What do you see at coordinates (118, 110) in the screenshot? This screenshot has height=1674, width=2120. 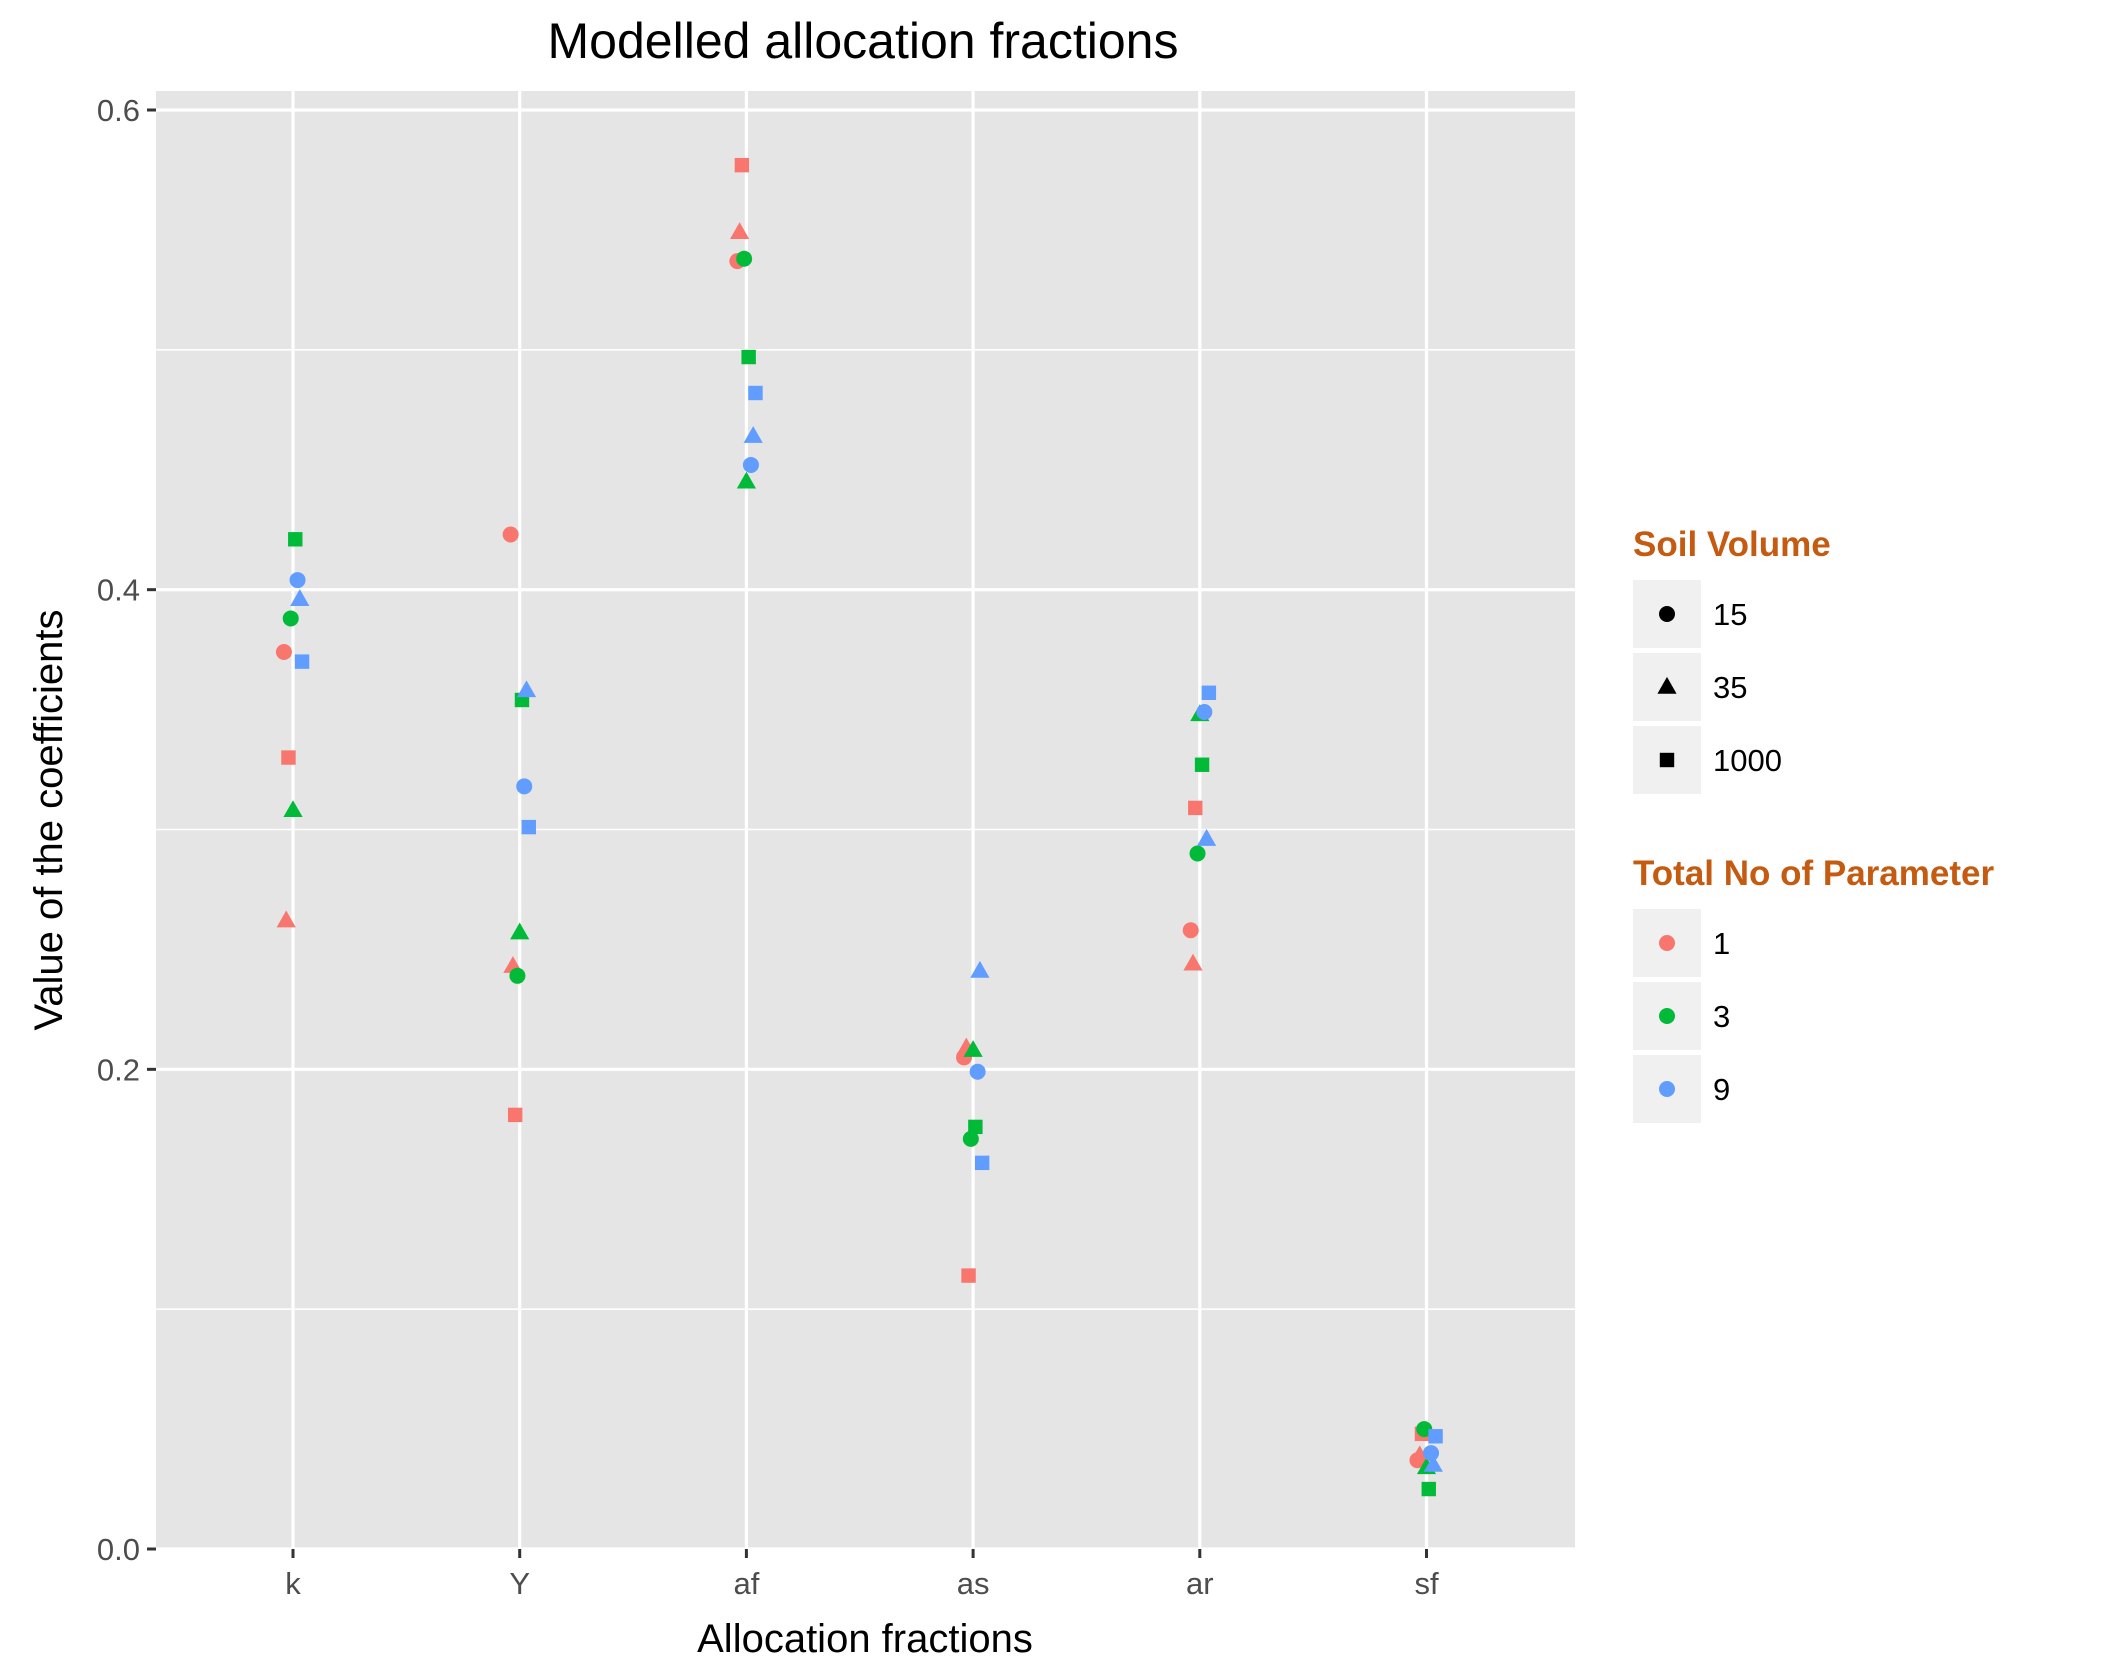 I see `y-tick-label: 0.6` at bounding box center [118, 110].